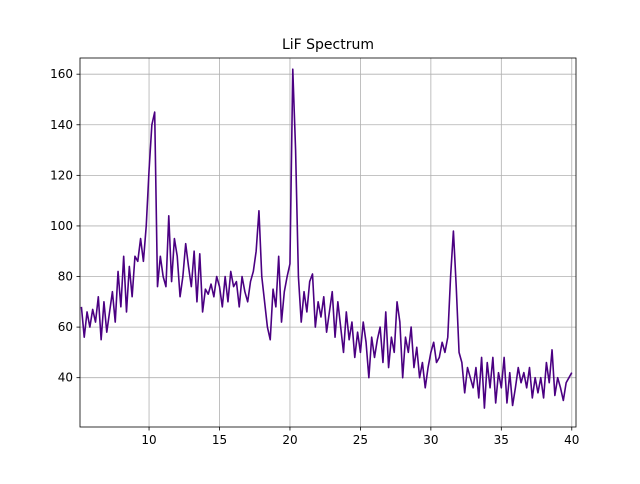 This screenshot has height=484, width=640. Describe the element at coordinates (501, 440) in the screenshot. I see `x-tick-label: 35` at that location.